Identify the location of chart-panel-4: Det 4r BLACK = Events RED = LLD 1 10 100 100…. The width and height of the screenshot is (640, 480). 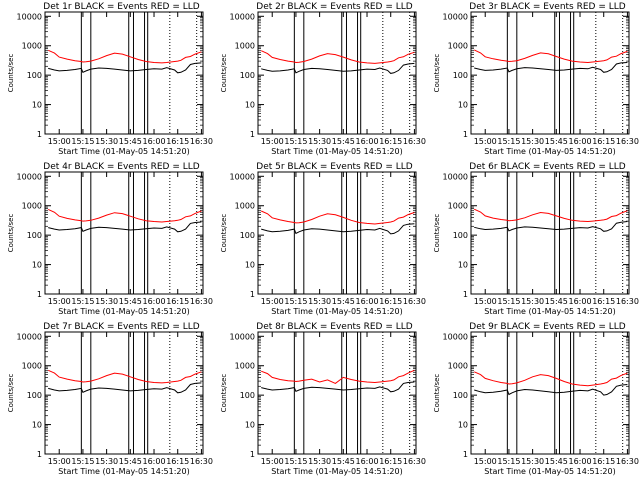
(110, 239).